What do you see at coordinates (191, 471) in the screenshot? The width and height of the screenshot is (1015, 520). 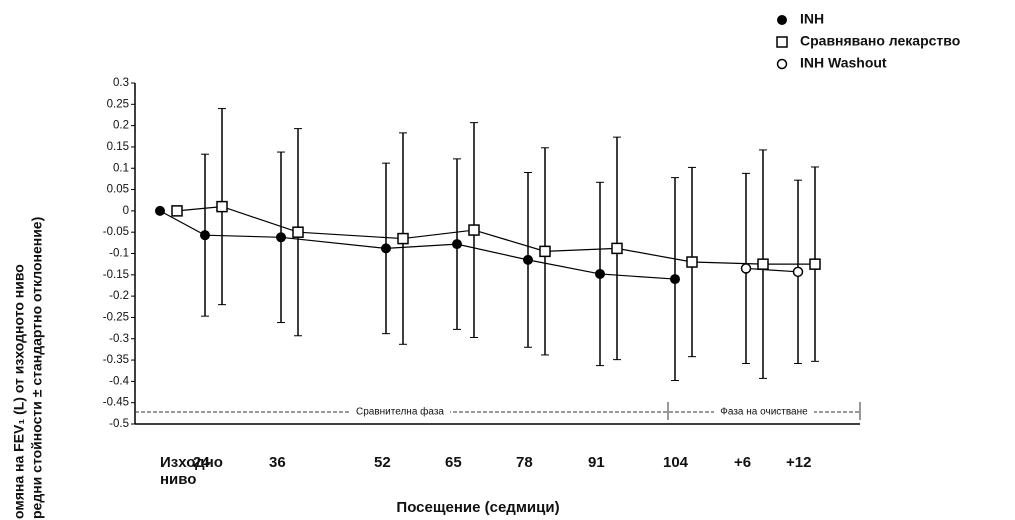 I see `x-tick-label: Изходно ниво` at bounding box center [191, 471].